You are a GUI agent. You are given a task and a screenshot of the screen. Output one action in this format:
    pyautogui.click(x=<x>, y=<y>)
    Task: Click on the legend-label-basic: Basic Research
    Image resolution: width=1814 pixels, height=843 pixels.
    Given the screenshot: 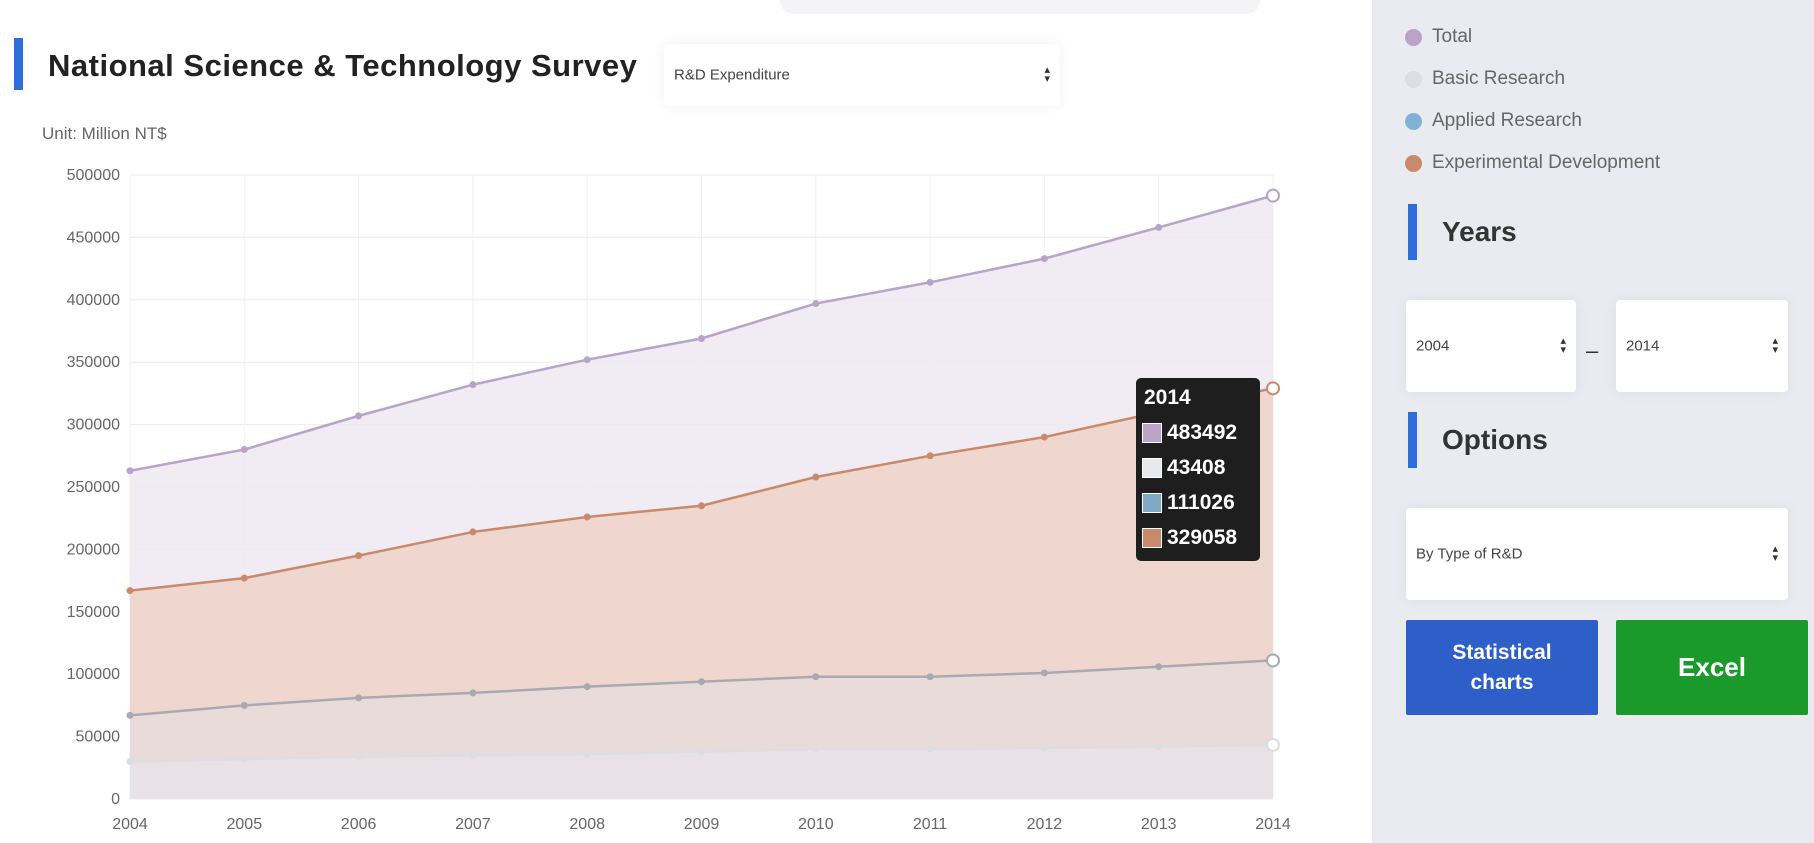 What is the action you would take?
    pyautogui.click(x=1499, y=78)
    